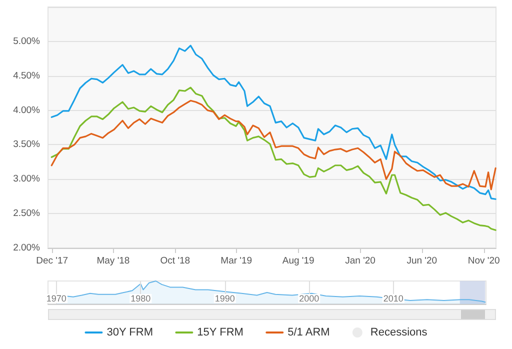 This screenshot has width=512, height=349. I want to click on x-tick-label: 1990, so click(224, 299).